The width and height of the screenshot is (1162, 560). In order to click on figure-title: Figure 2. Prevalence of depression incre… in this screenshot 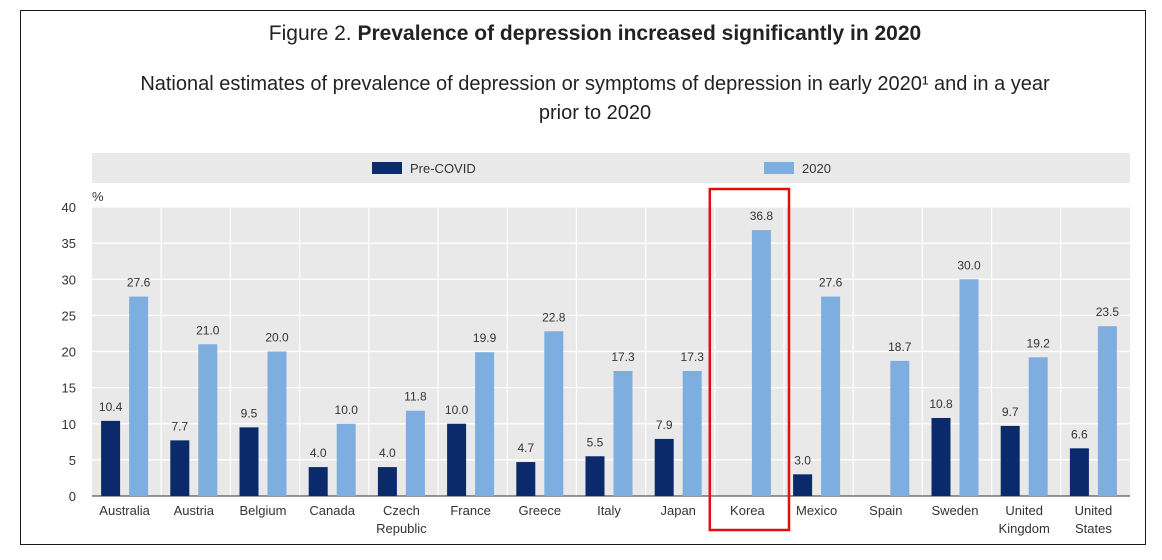, I will do `click(581, 34)`.